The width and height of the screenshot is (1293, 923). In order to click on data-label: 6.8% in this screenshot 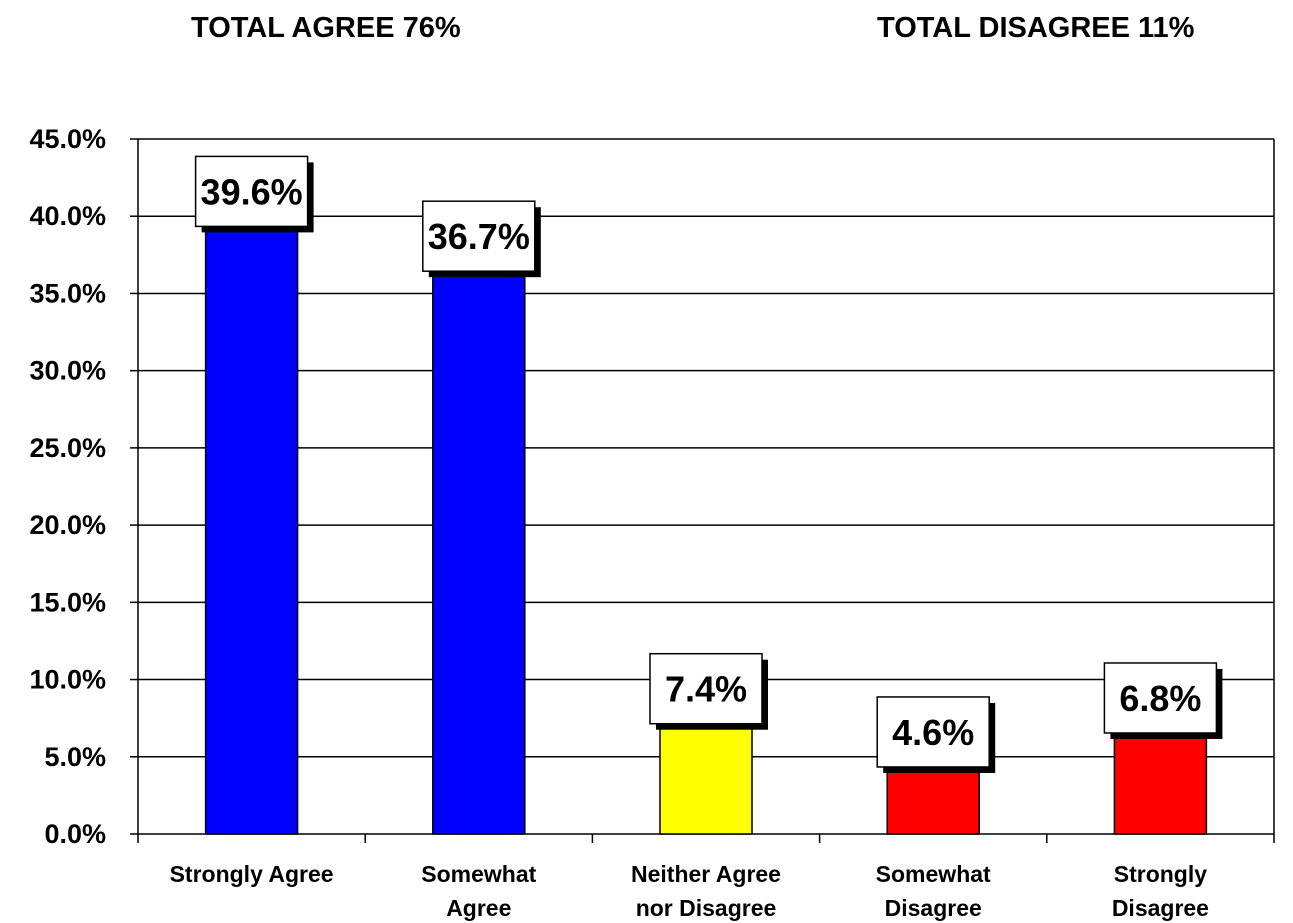, I will do `click(1160, 698)`.